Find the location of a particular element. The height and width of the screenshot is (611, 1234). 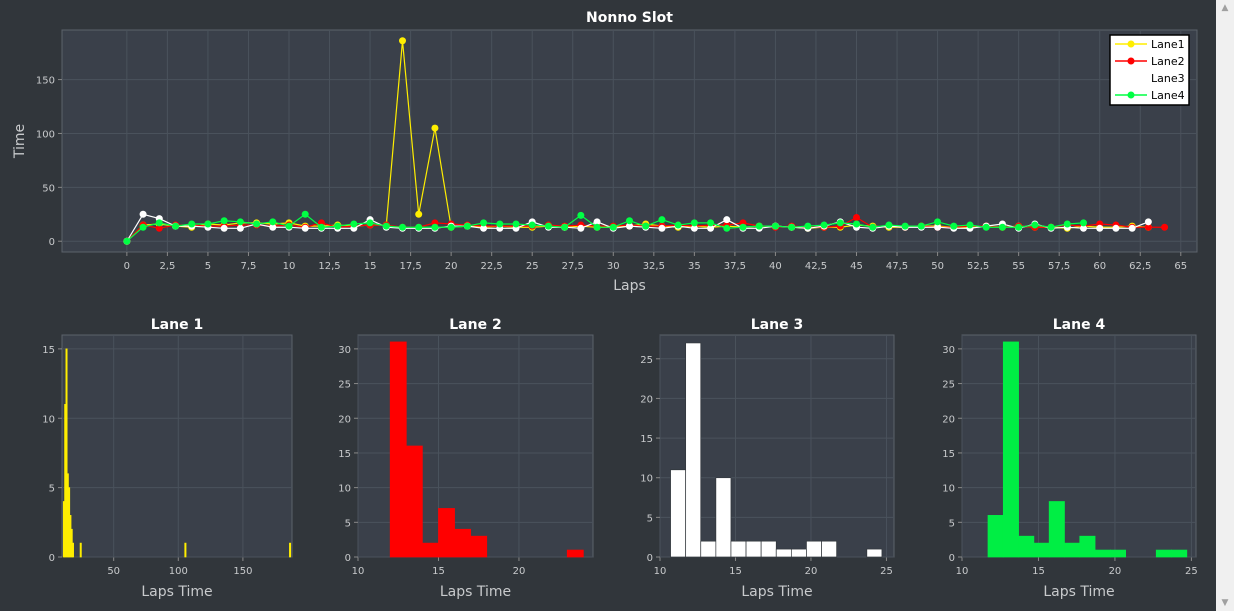

chart-title: Nonno Slot is located at coordinates (629, 18).